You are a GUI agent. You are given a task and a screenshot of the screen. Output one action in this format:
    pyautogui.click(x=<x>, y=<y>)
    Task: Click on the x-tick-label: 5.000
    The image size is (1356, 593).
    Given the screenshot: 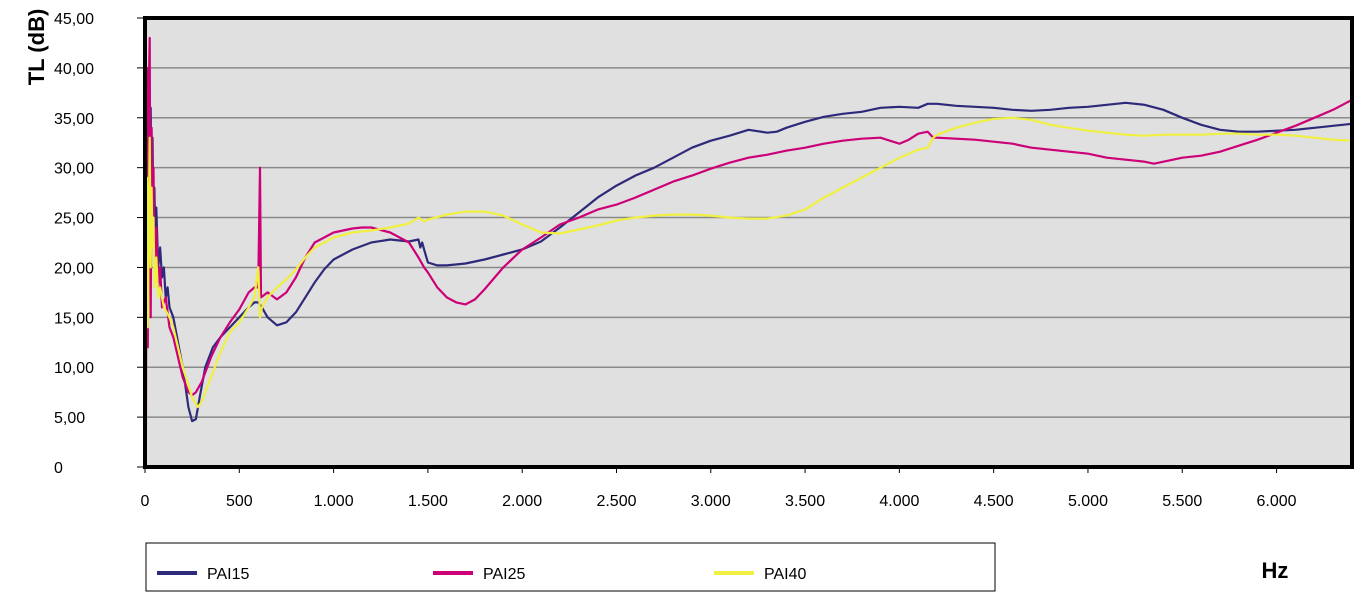 What is the action you would take?
    pyautogui.click(x=1088, y=501)
    